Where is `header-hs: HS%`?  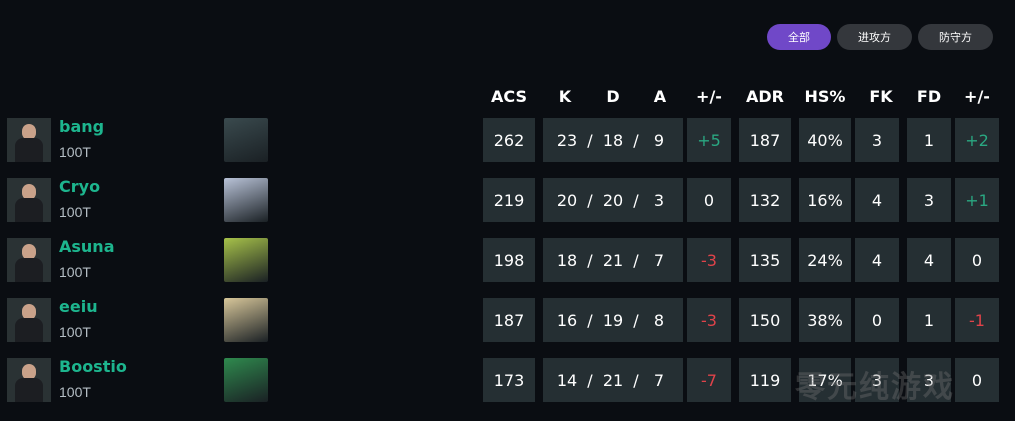
header-hs: HS% is located at coordinates (825, 96).